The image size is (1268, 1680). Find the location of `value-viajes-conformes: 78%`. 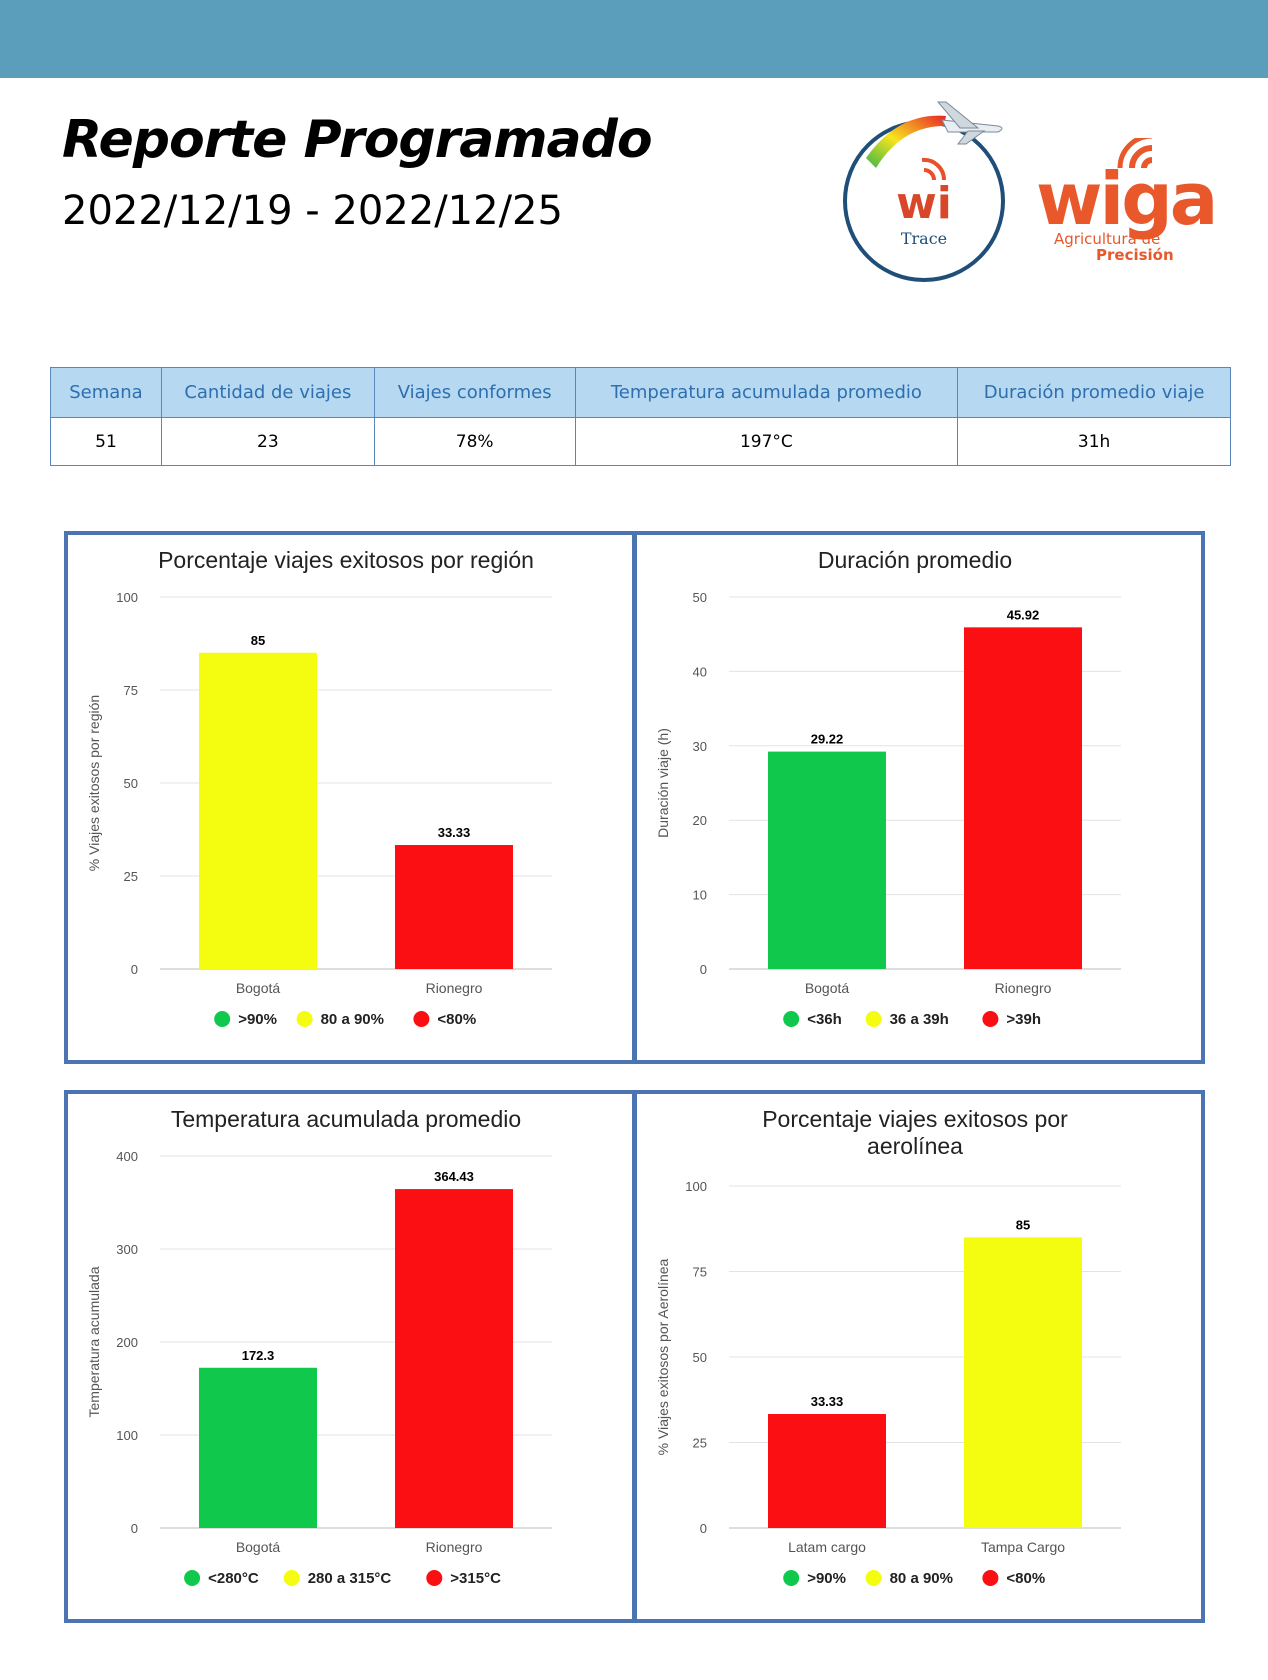

value-viajes-conformes: 78% is located at coordinates (474, 441).